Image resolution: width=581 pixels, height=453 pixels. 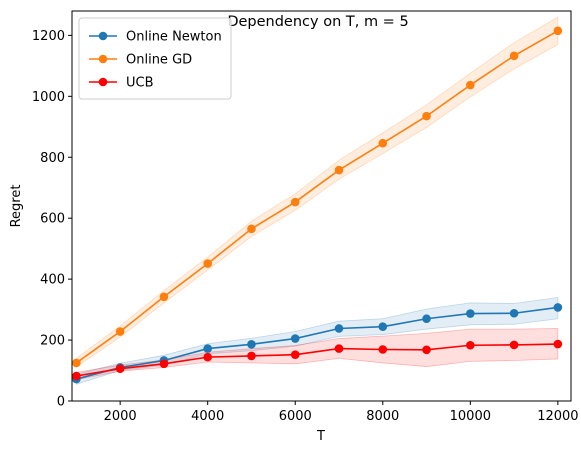 I want to click on x-axis-label: T, so click(x=320, y=436).